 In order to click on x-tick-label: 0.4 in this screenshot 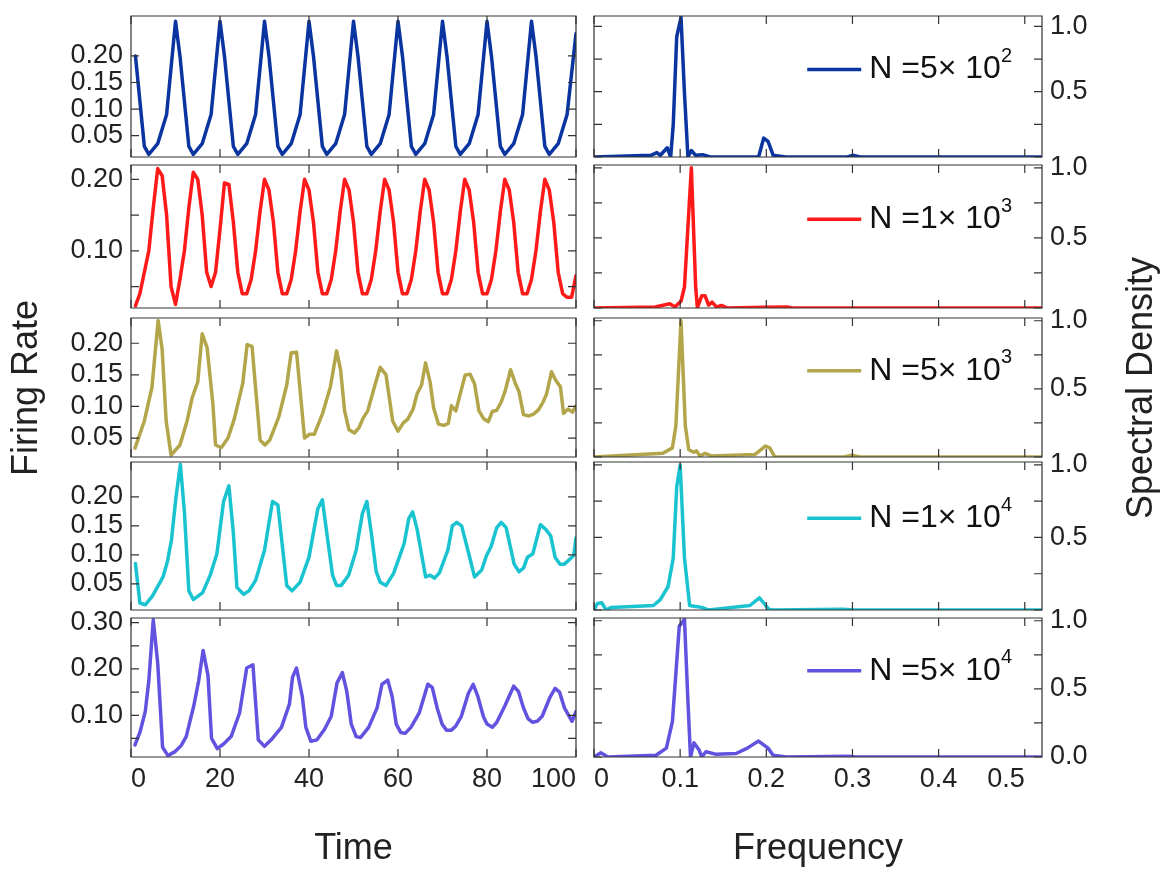, I will do `click(938, 777)`.